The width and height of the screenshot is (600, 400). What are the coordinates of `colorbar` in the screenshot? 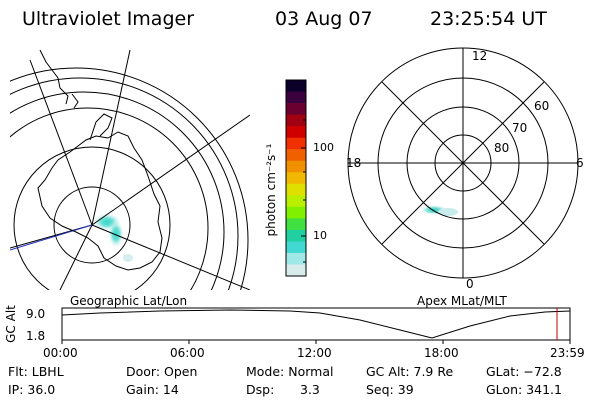 It's located at (296, 178).